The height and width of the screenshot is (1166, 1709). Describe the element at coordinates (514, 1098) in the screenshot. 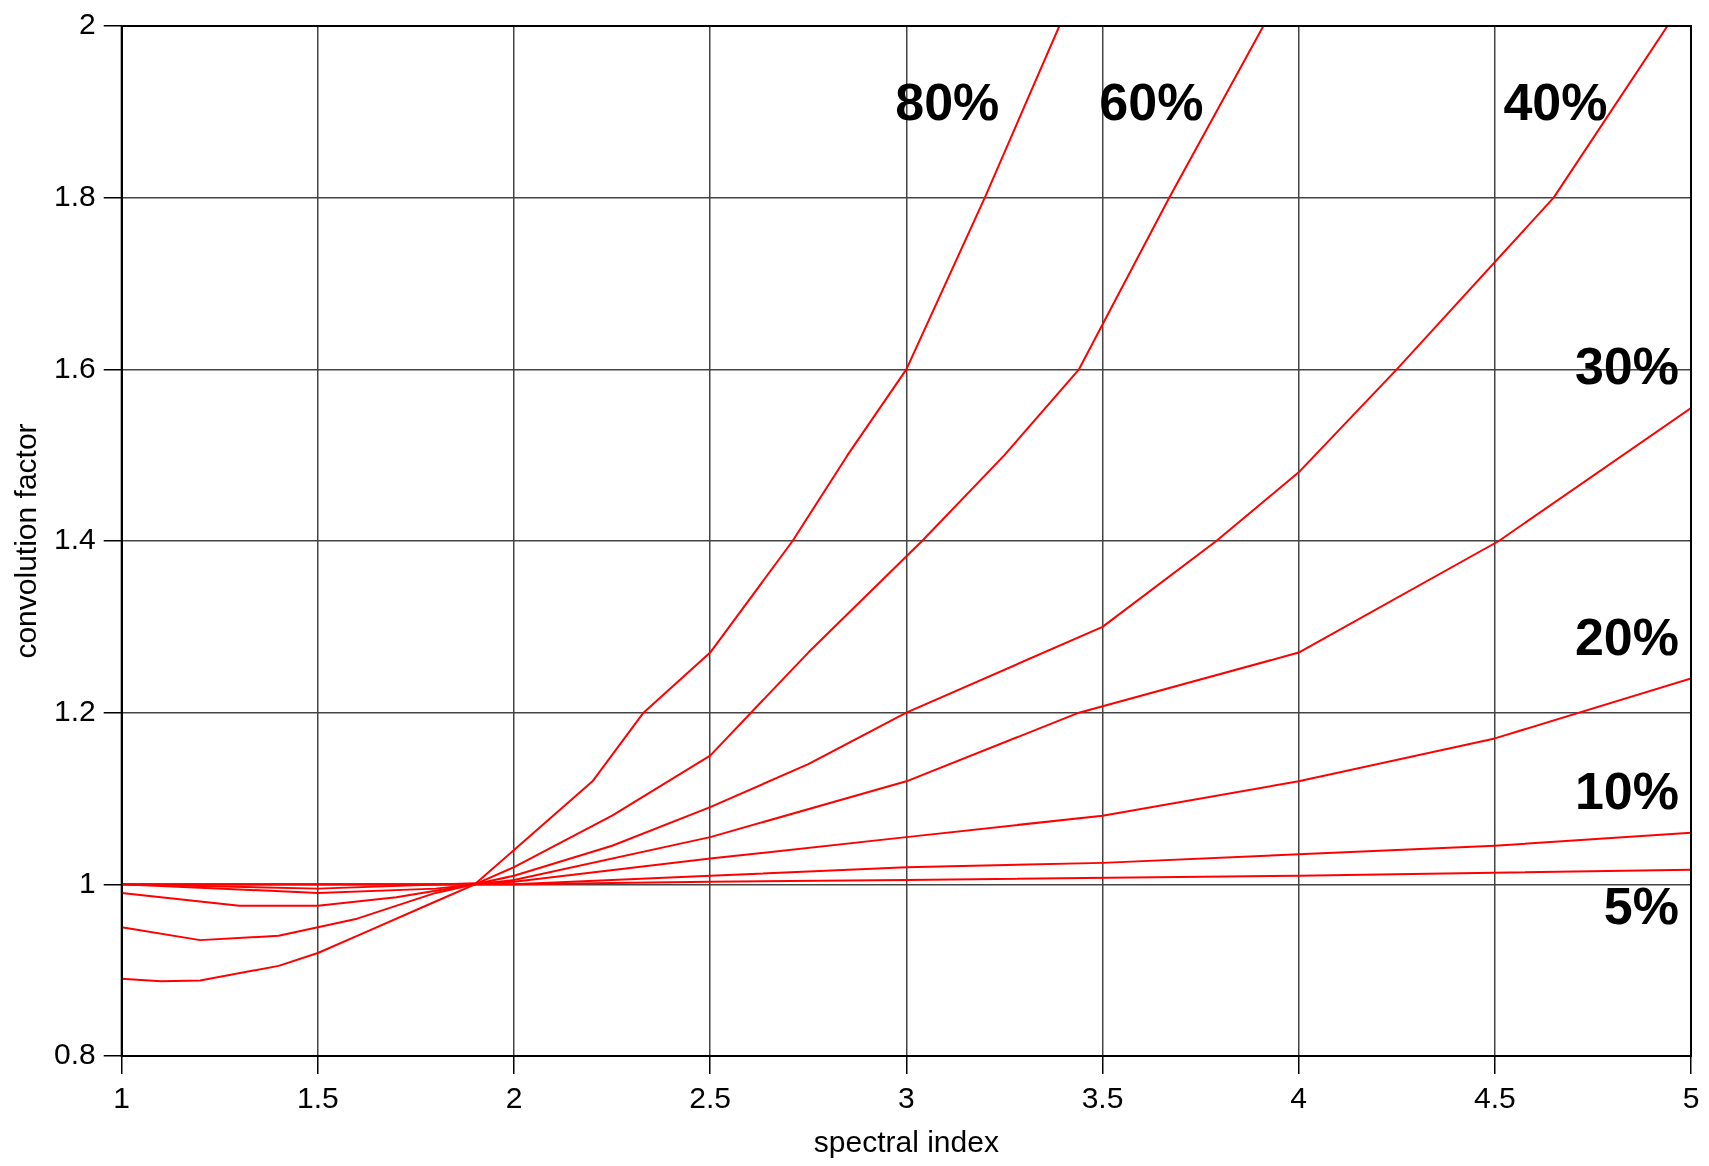

I see `x-tick-label: 2` at that location.